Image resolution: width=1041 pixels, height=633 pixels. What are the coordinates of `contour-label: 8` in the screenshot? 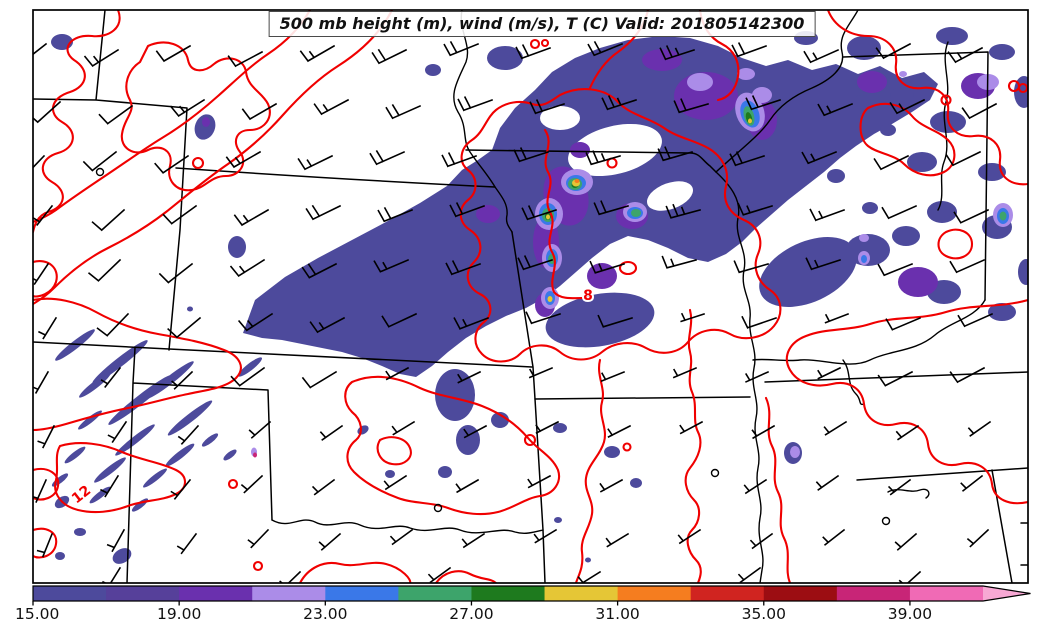 It's located at (588, 296).